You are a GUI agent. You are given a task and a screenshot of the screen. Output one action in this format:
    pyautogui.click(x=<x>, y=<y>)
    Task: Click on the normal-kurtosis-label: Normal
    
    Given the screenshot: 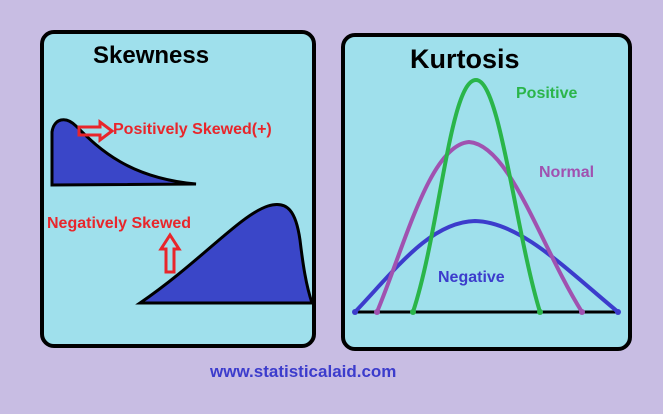 What is the action you would take?
    pyautogui.click(x=567, y=172)
    